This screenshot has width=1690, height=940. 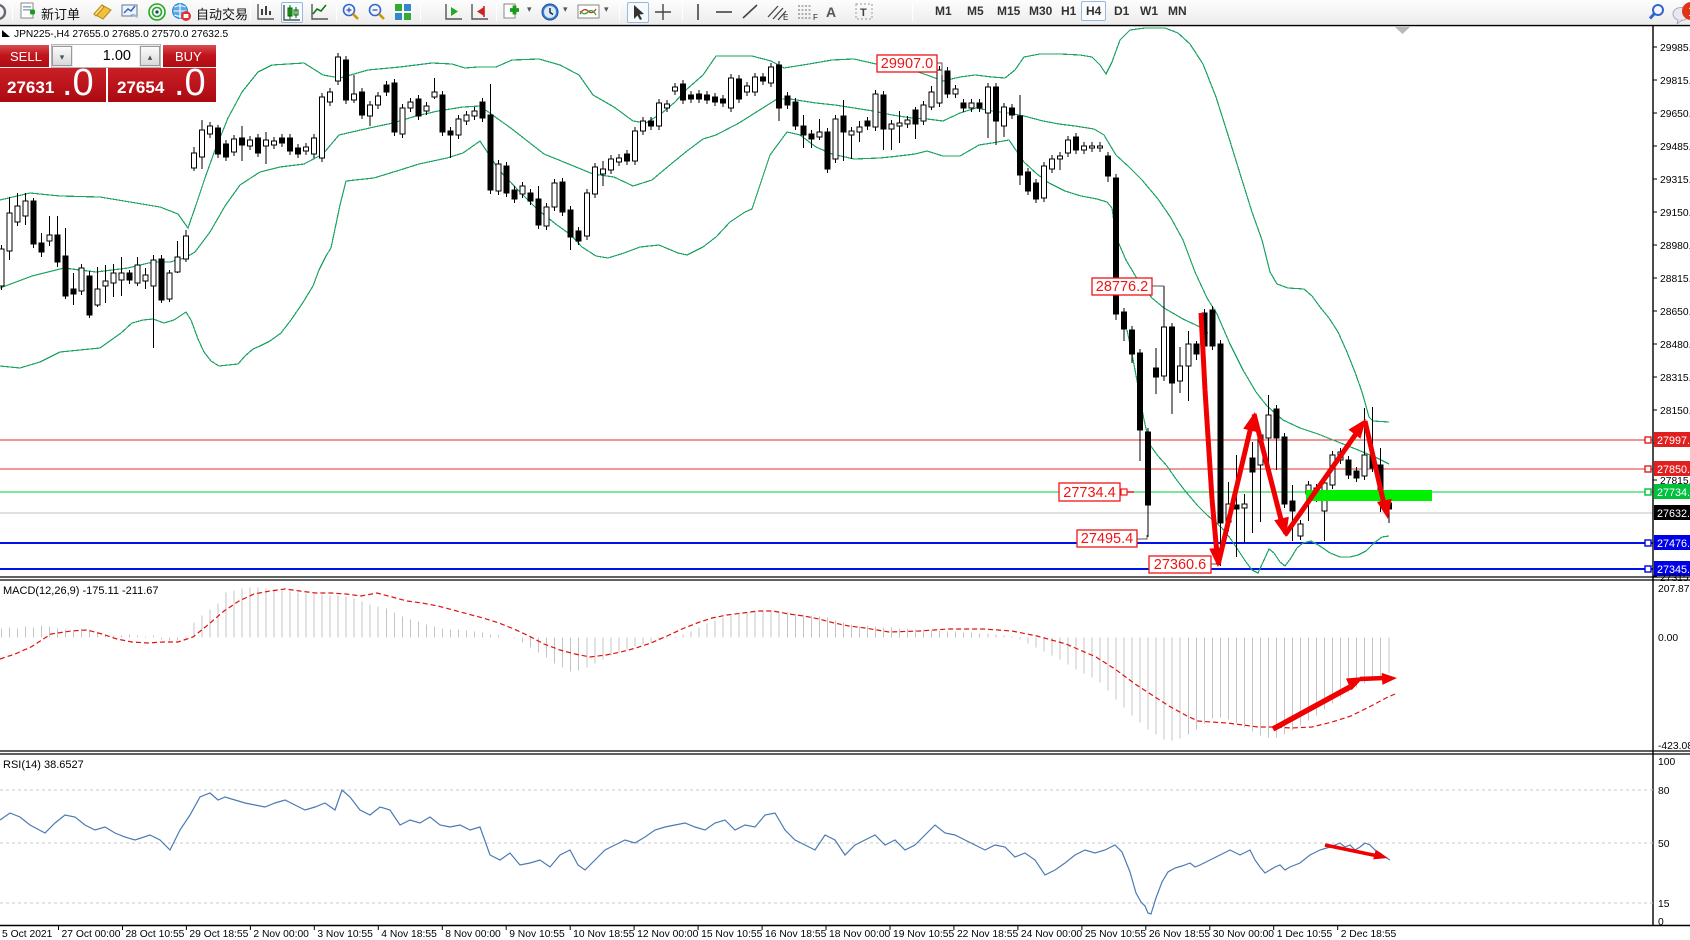 What do you see at coordinates (860, 934) in the screenshot?
I see `svg-text: 18 Nov 00:00` at bounding box center [860, 934].